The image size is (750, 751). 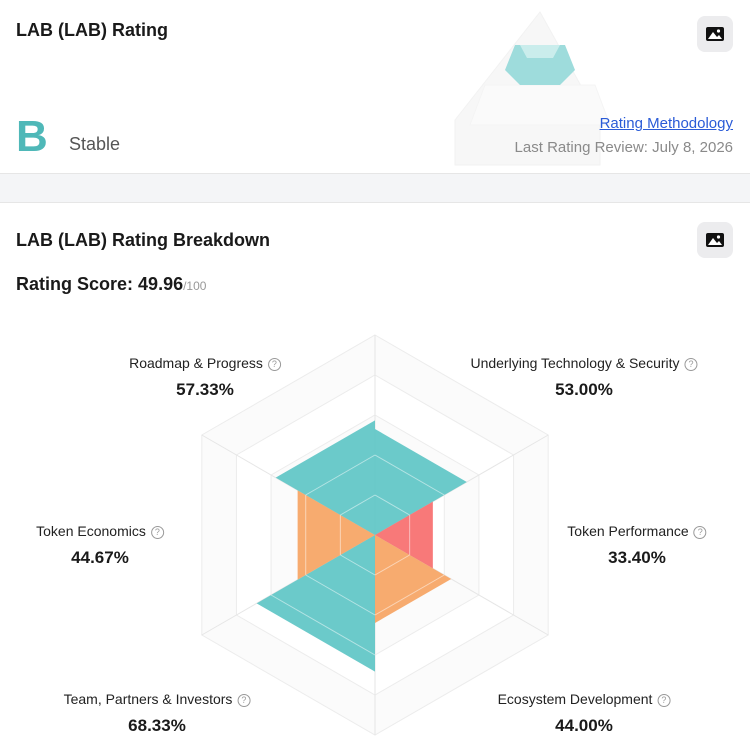 I want to click on item-label: Underlying Technology & Security, so click(x=575, y=363).